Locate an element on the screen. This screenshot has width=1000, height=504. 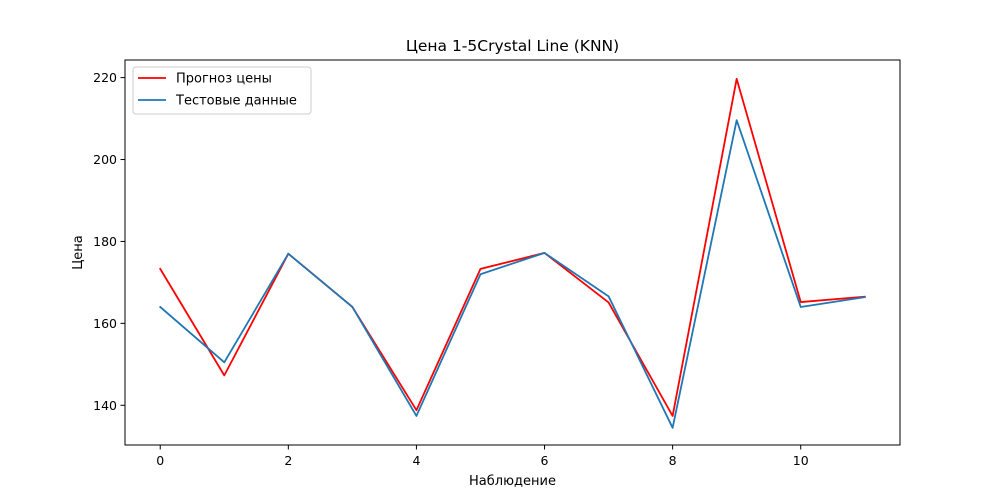
legend-label-test-data: Тестовые данные is located at coordinates (236, 101).